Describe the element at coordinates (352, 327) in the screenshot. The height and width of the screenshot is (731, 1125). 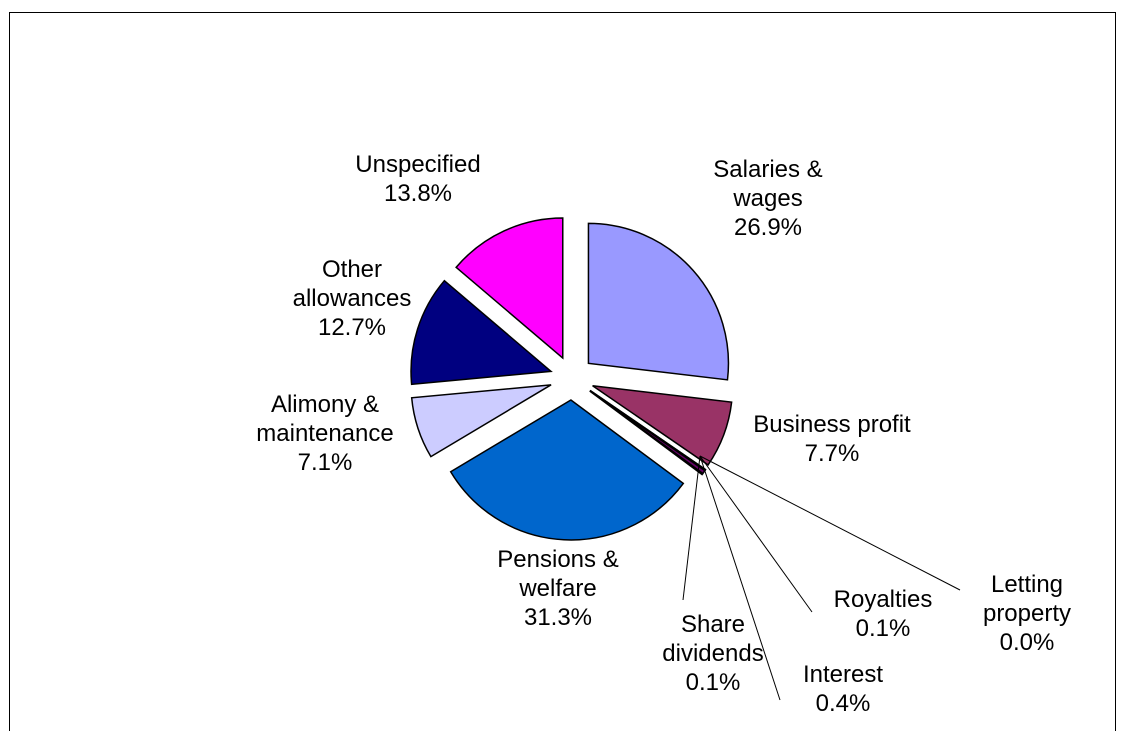
I see `value-label: 12.7%` at that location.